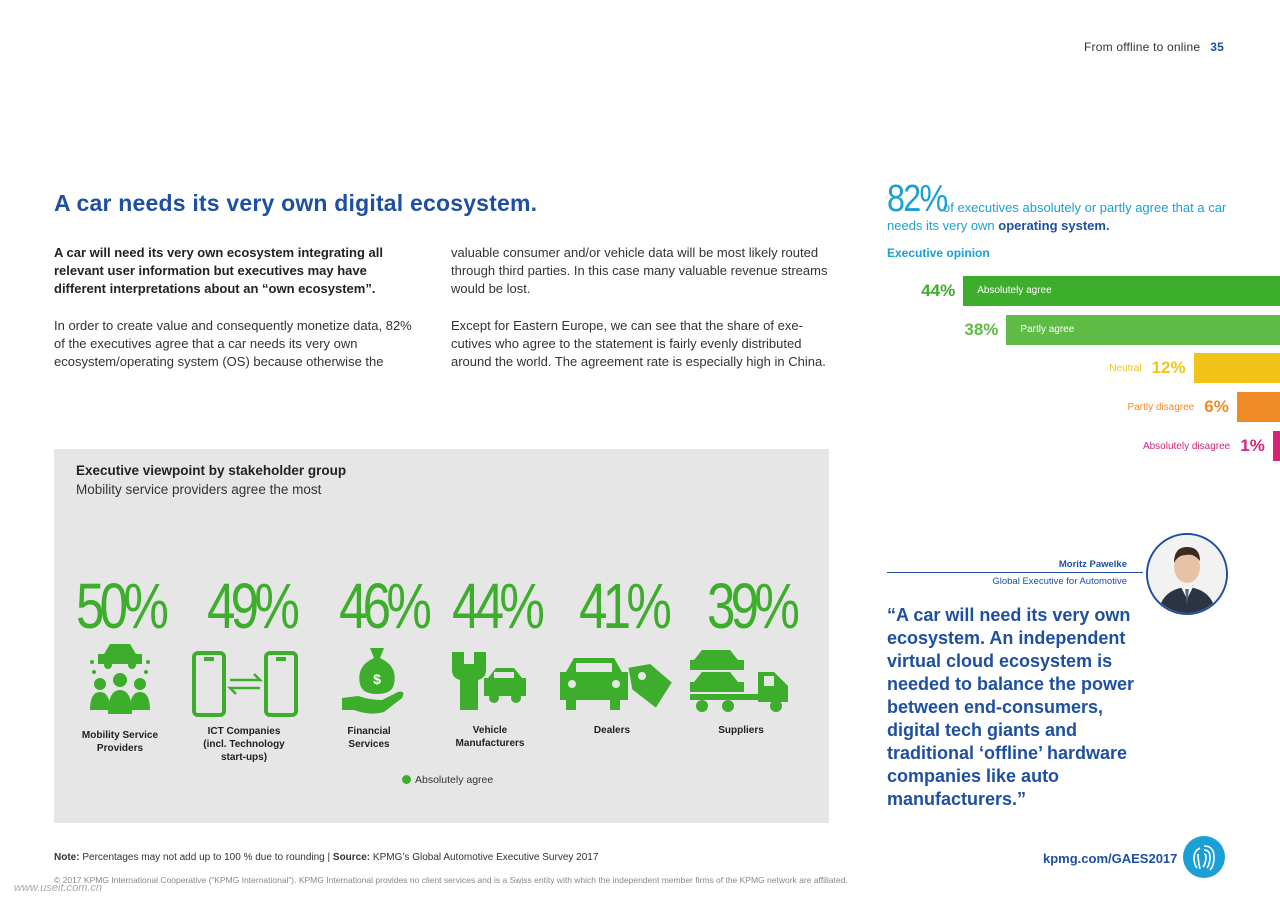  Describe the element at coordinates (917, 199) in the screenshot. I see `stat-number: 82%` at that location.